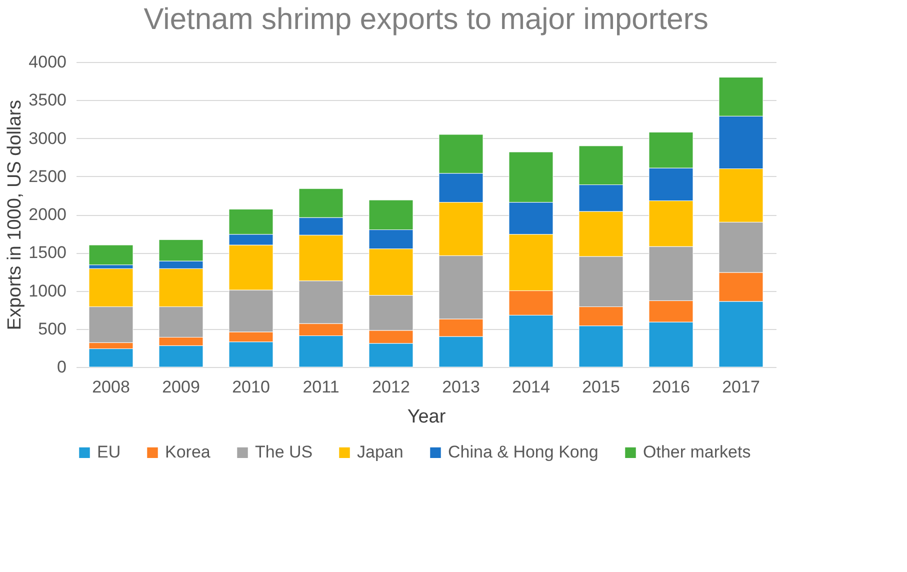  I want to click on chart-title: Vietnam shrimp exports to major importers, so click(426, 19).